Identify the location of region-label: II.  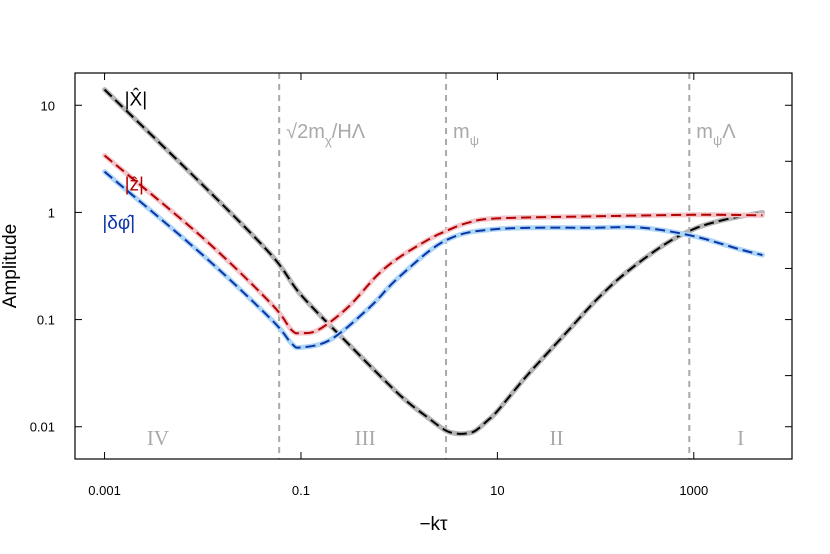
(557, 438).